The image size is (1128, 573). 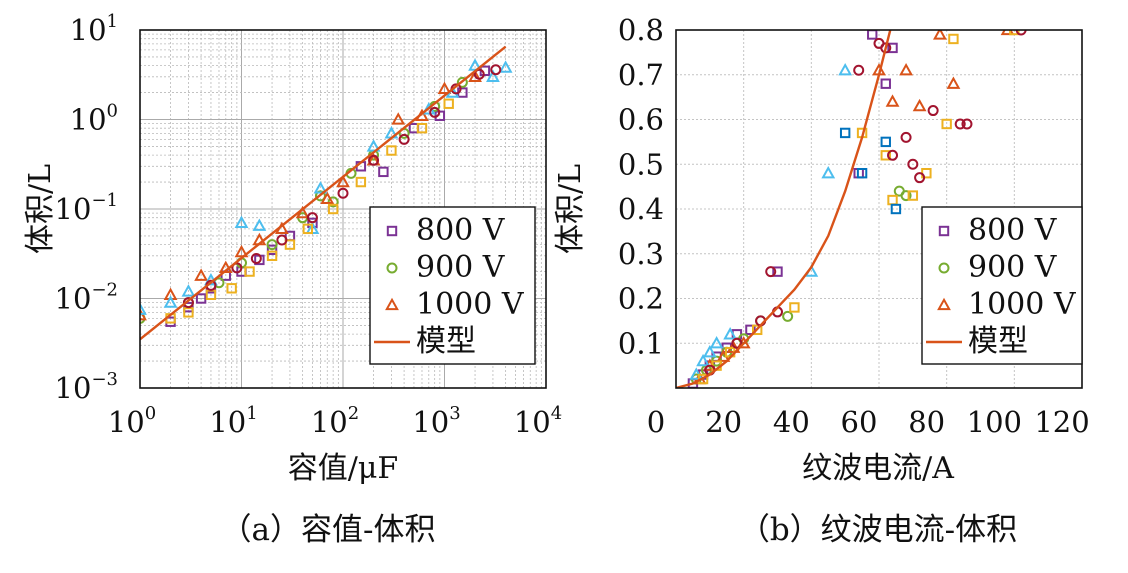 What do you see at coordinates (132, 421) in the screenshot?
I see `x-tick-label: 100` at bounding box center [132, 421].